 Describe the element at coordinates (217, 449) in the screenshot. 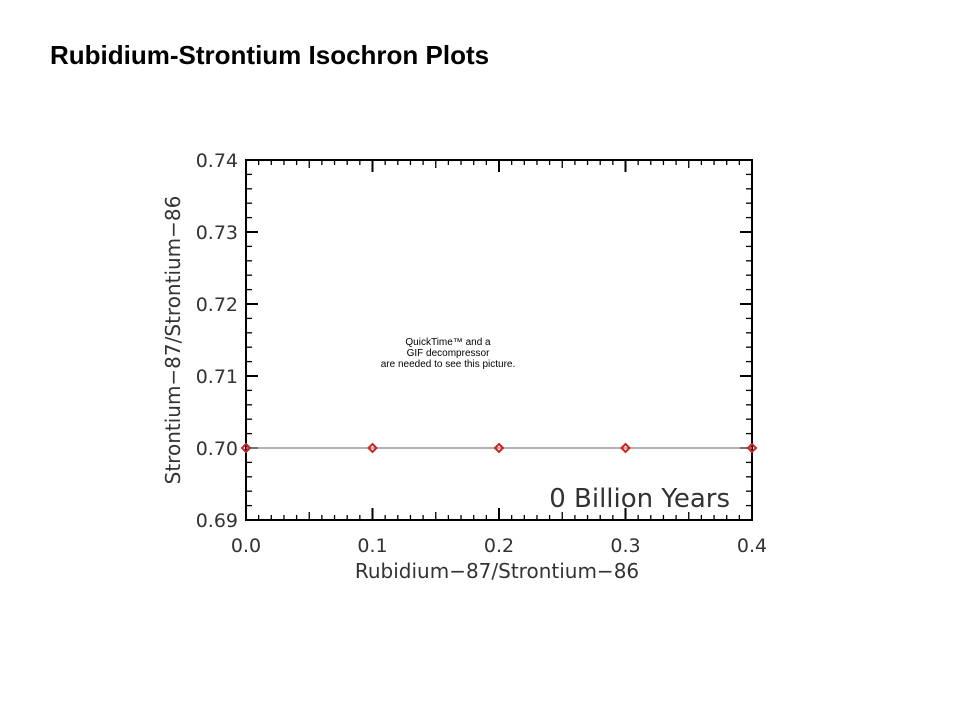

I see `y-tick-label: 0.70` at that location.